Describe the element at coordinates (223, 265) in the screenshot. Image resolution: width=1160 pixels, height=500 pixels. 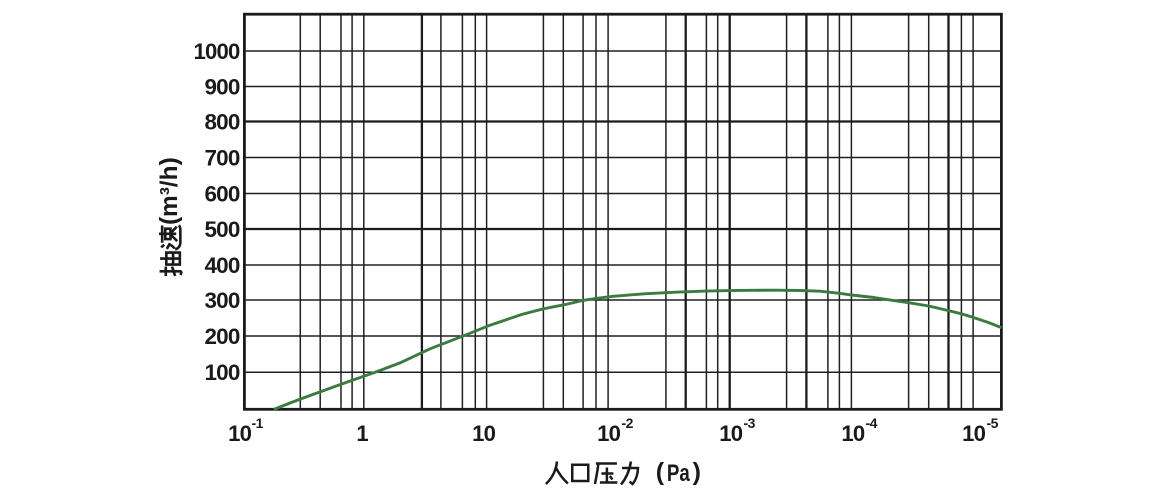
I see `svg-text: 400` at that location.